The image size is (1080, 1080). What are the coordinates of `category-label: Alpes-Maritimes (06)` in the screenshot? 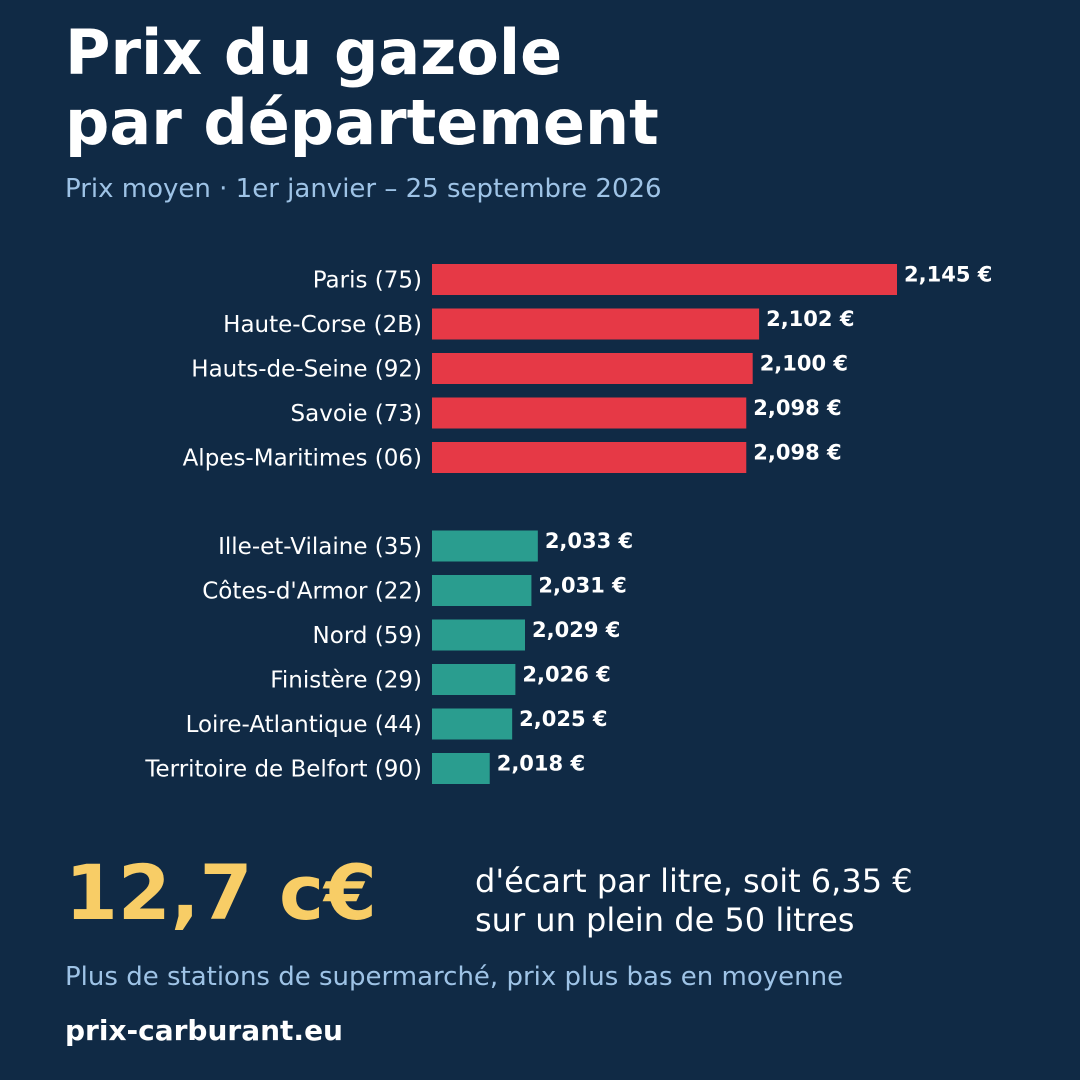 It's located at (302, 459).